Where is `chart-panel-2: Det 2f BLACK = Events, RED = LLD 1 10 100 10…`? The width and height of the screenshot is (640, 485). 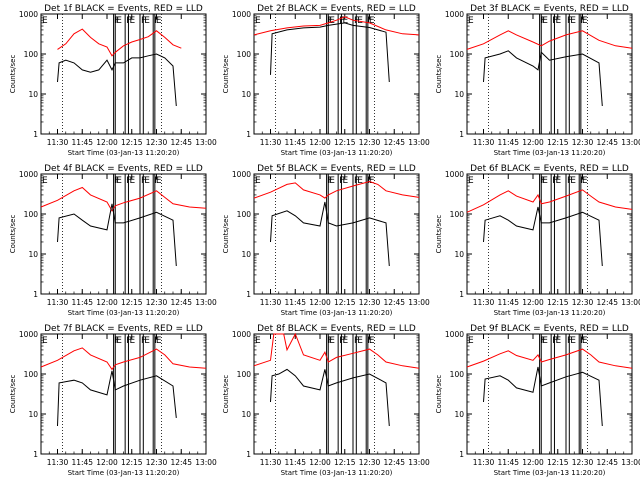 chart-panel-2: Det 2f BLACK = Events, RED = LLD 1 10 100 10… is located at coordinates (326, 80).